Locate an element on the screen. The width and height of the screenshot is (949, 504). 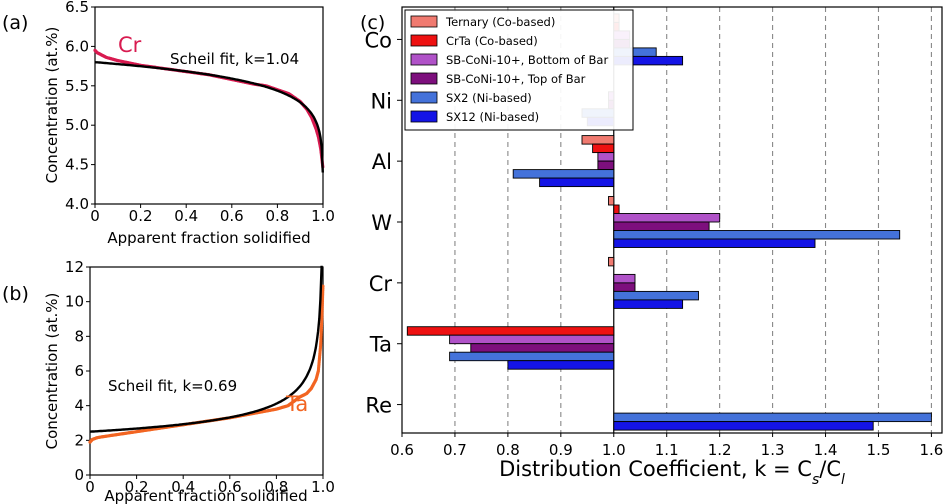
panel-b-x-ticks: 0 0.2 0.4 0.6 0.8 1.0 is located at coordinates (210, 485).